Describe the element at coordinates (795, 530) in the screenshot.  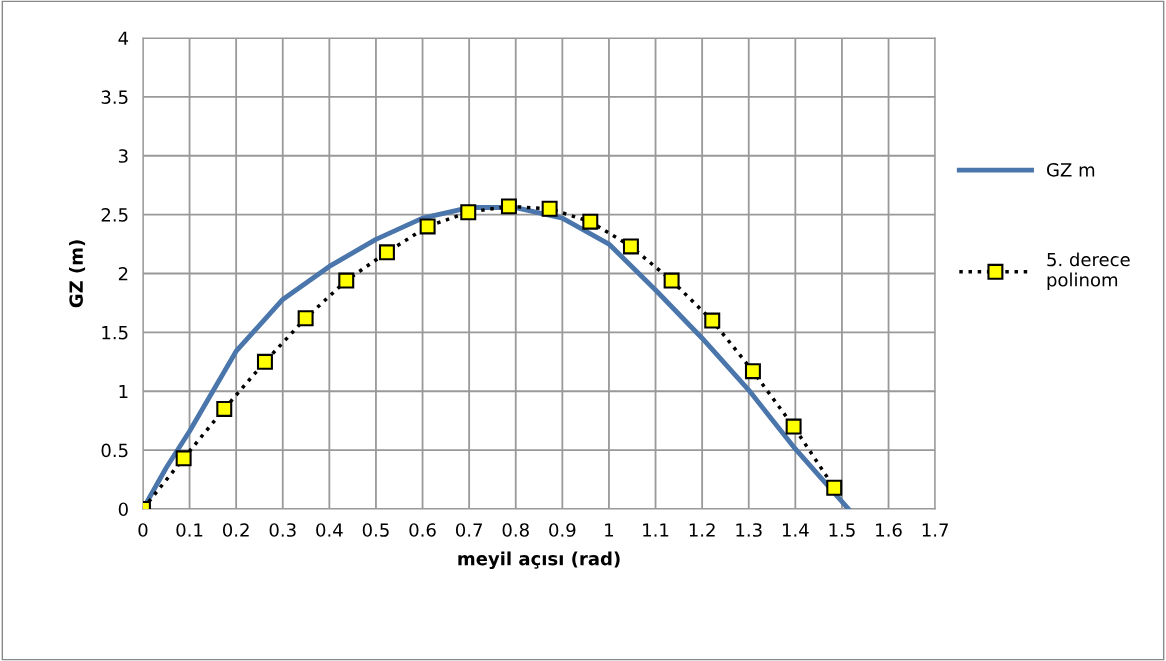
I see `x-tick-label: 1.4` at that location.